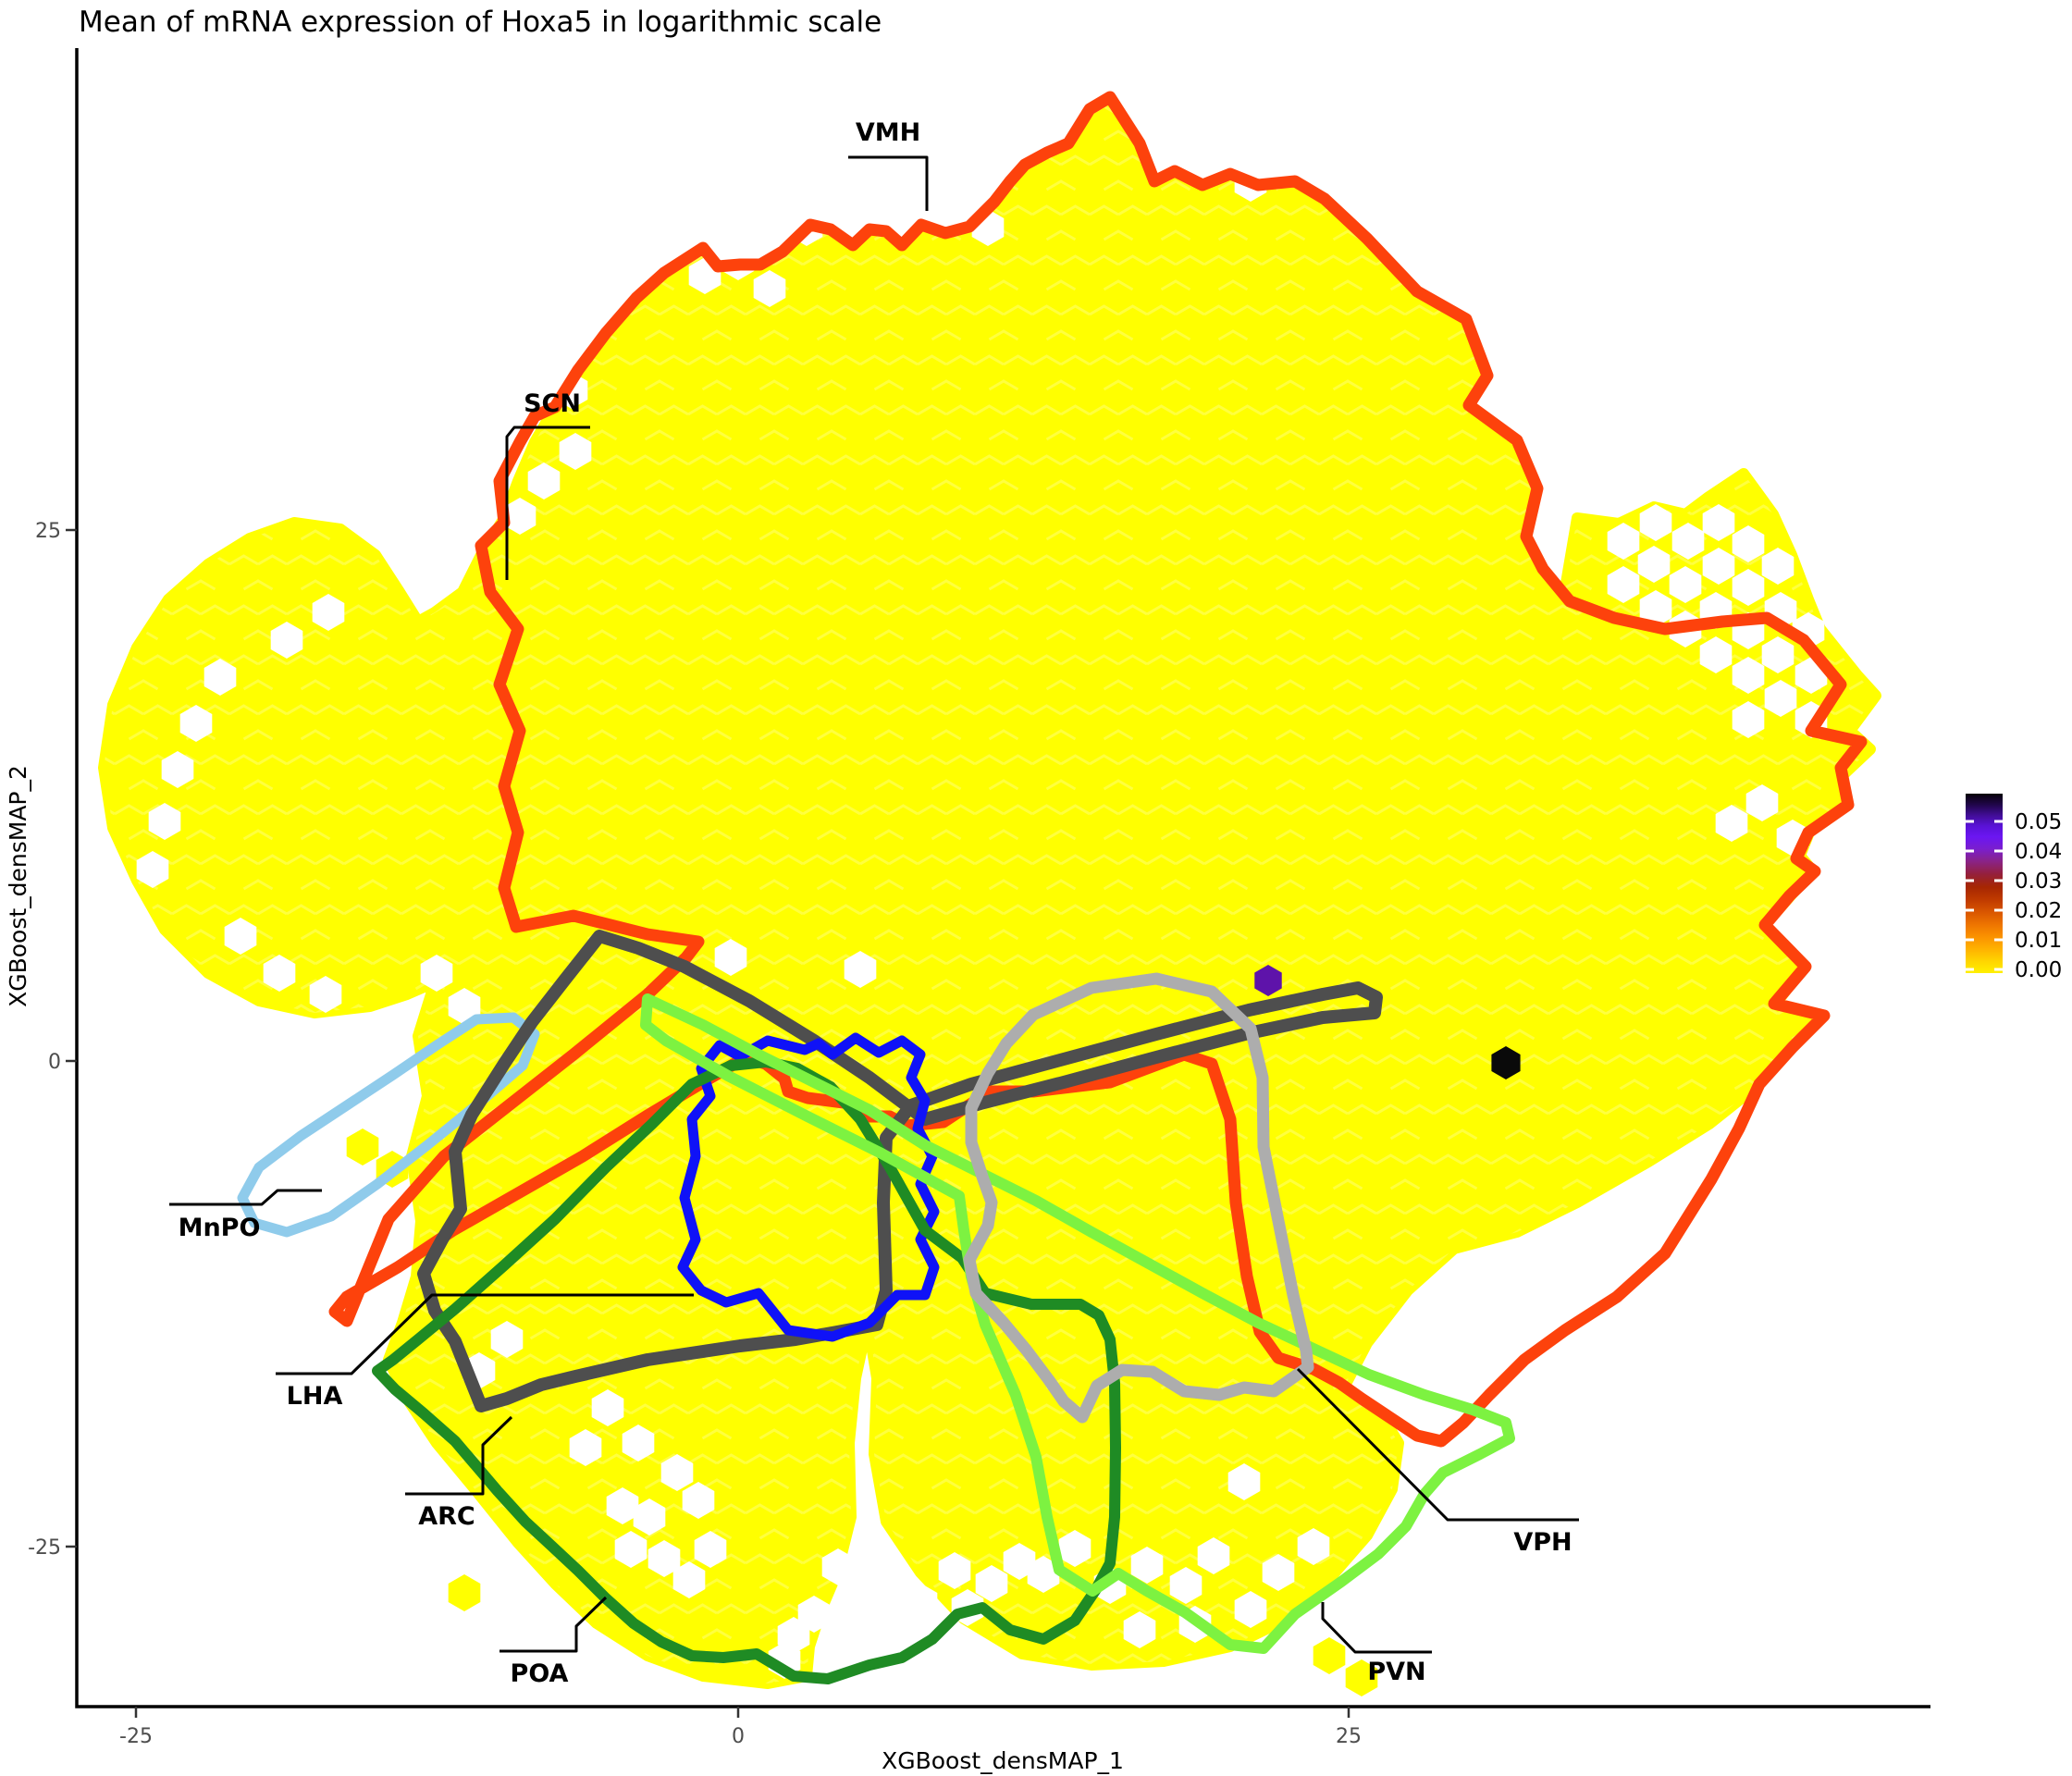 This screenshot has width=2072, height=1776. Describe the element at coordinates (2038, 911) in the screenshot. I see `colorbar-label-002: 0.02` at that location.